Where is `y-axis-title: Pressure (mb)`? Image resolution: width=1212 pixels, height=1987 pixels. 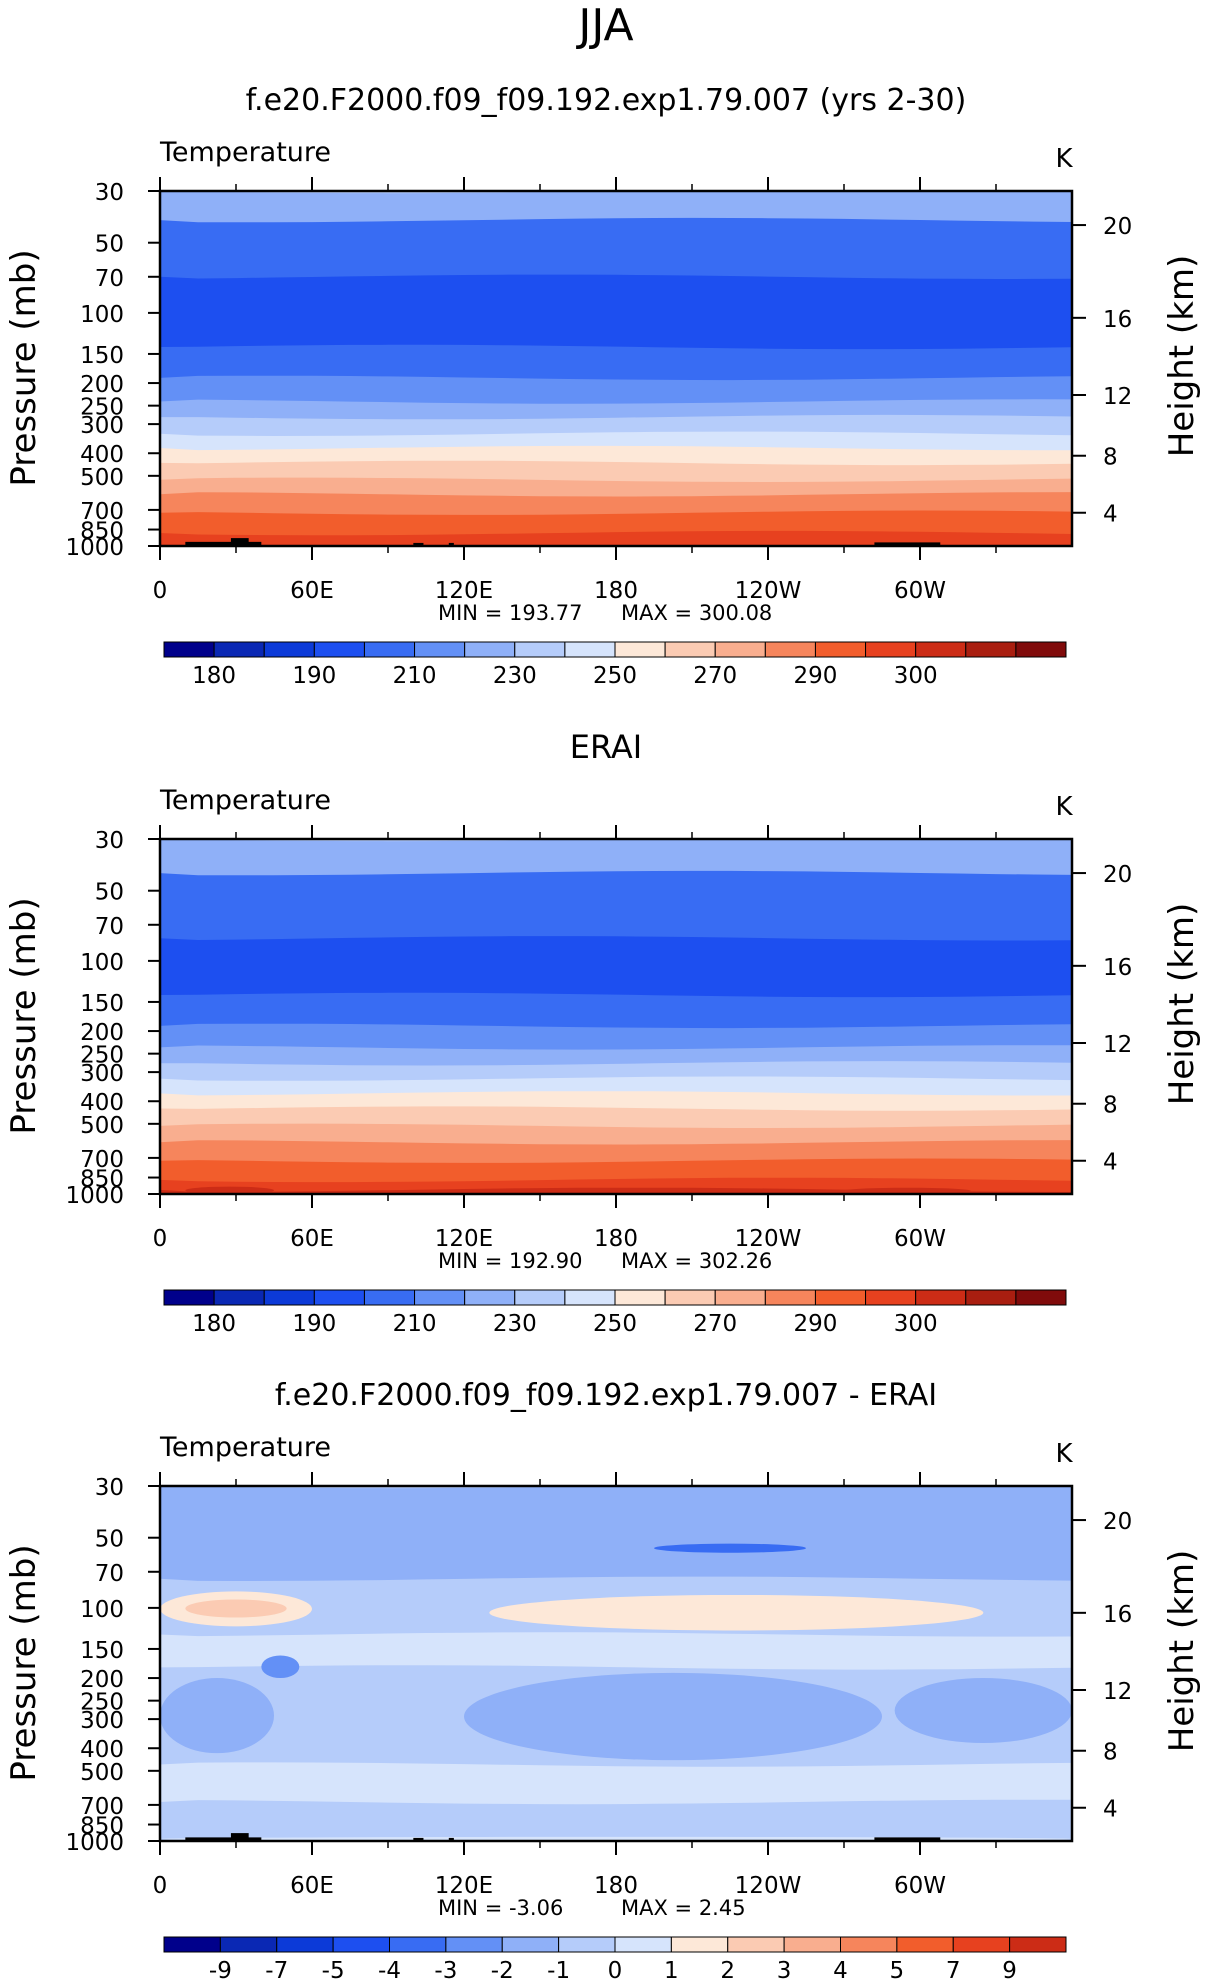
y-axis-title: Pressure (mb) is located at coordinates (24, 1662).